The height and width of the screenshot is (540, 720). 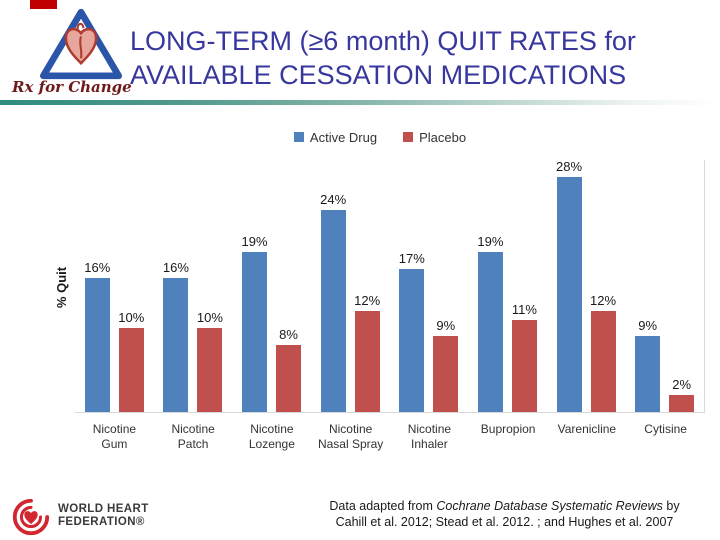 I want to click on legend-label: Placebo, so click(x=443, y=137).